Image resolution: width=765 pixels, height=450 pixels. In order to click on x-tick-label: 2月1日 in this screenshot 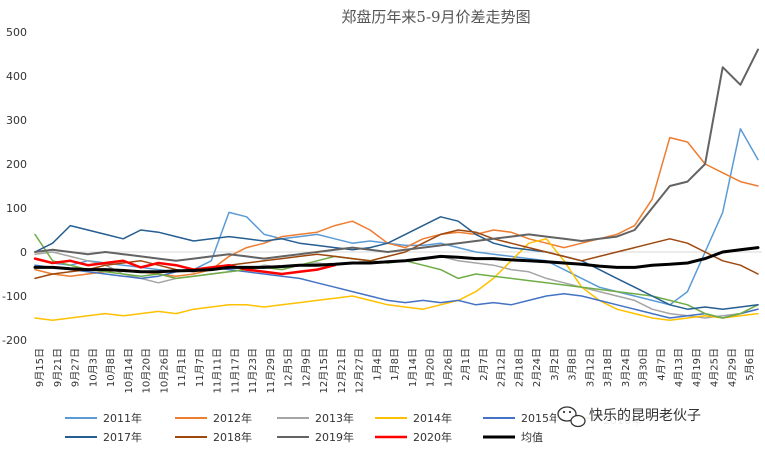, I will do `click(466, 364)`.